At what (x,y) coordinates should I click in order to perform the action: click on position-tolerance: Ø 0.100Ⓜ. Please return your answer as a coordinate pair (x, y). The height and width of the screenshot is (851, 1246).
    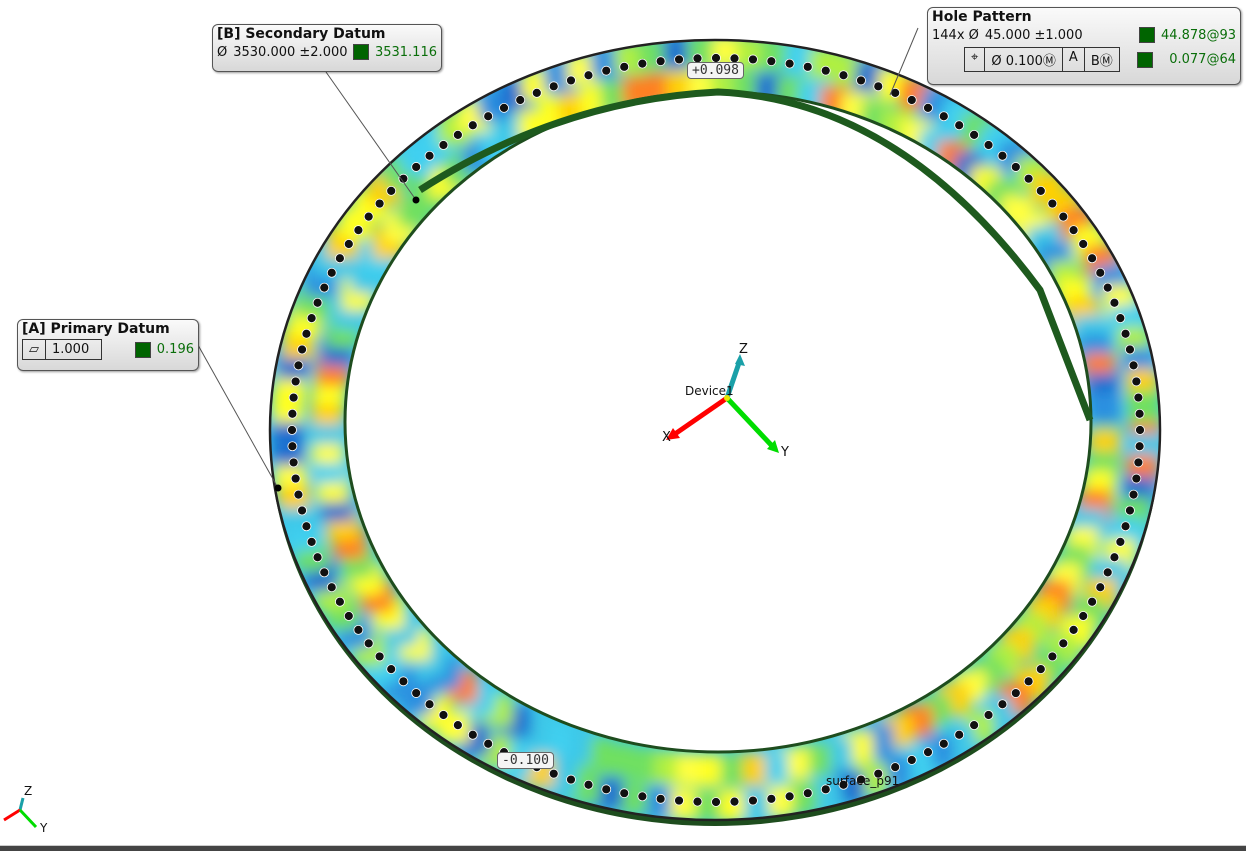
    Looking at the image, I should click on (1024, 59).